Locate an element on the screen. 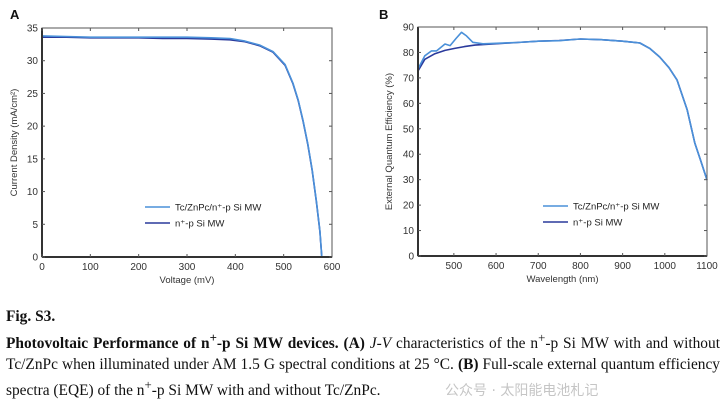 The width and height of the screenshot is (725, 419). x-tick-label: 1000 is located at coordinates (665, 266).